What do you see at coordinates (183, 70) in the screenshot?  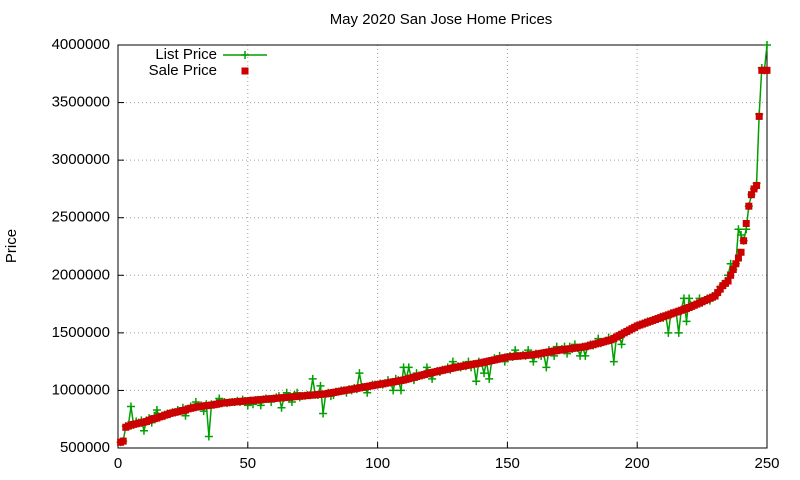 I see `legend-label: Sale Price` at bounding box center [183, 70].